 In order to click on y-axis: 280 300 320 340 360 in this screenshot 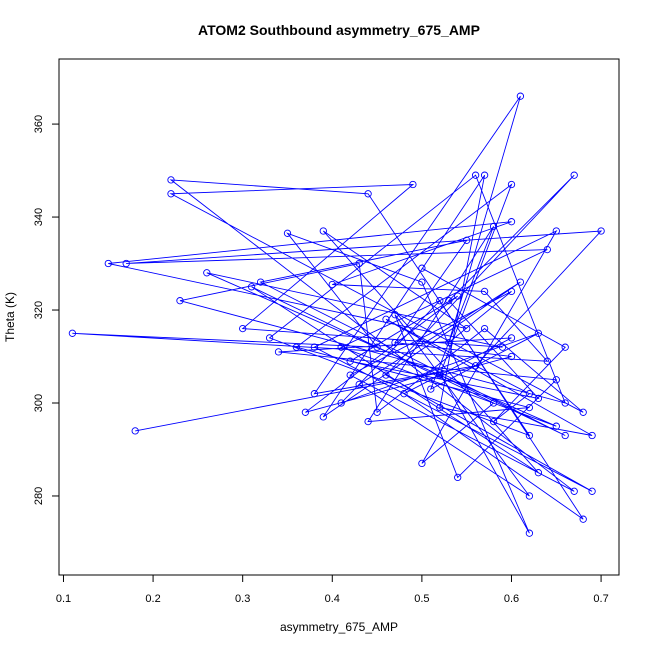, I will do `click(46, 310)`.